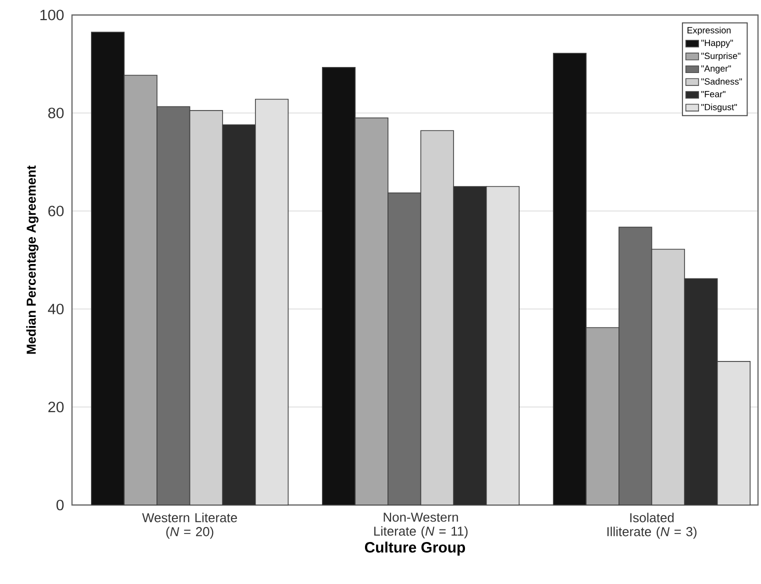 Image resolution: width=761 pixels, height=584 pixels. What do you see at coordinates (709, 31) in the screenshot?
I see `legend-title: Expression` at bounding box center [709, 31].